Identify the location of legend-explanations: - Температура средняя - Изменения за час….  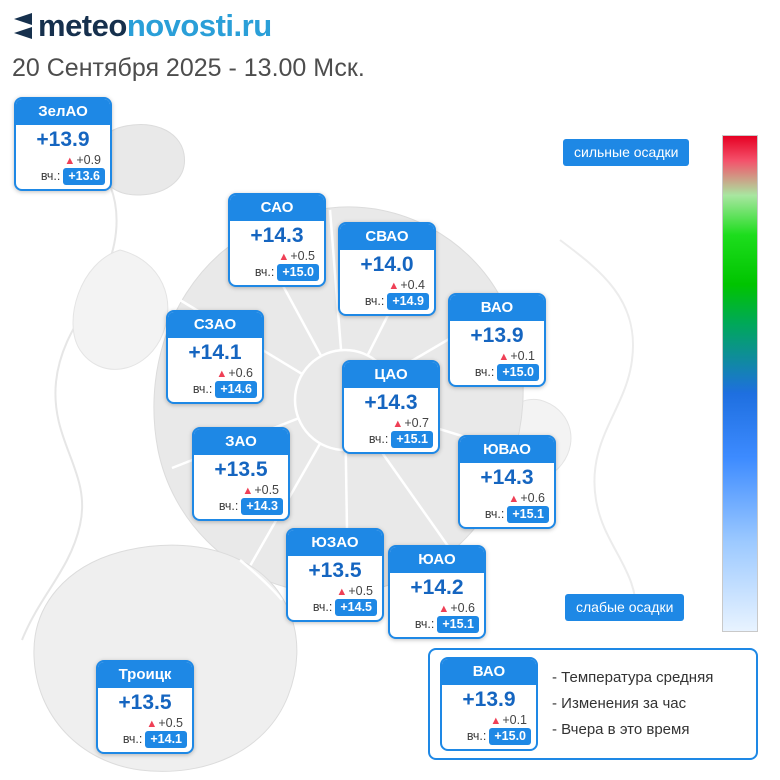
(632, 704).